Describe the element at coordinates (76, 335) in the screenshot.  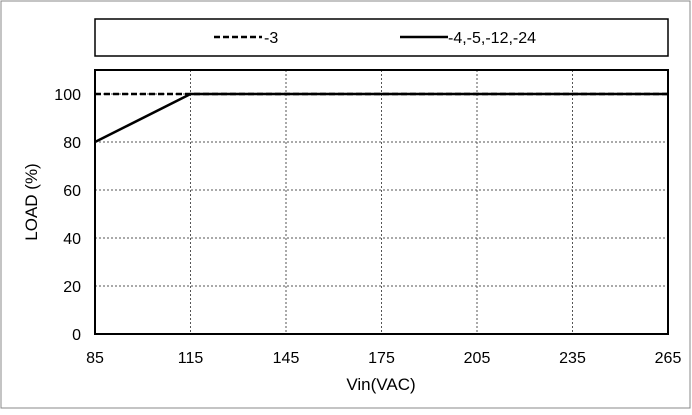
I see `y-tick-label: 0` at that location.